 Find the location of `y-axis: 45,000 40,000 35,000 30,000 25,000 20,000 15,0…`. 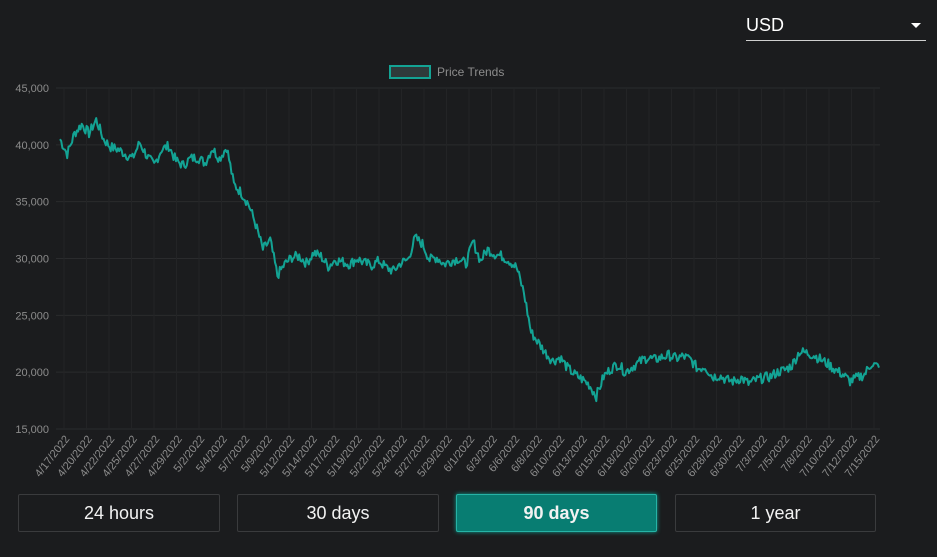

y-axis: 45,000 40,000 35,000 30,000 25,000 20,000 15,0… is located at coordinates (32, 259).